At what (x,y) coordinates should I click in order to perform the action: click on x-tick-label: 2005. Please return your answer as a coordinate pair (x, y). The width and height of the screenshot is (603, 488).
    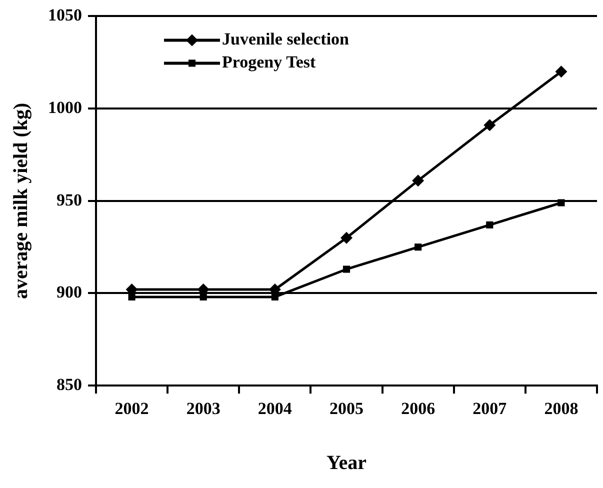
    Looking at the image, I should click on (347, 408).